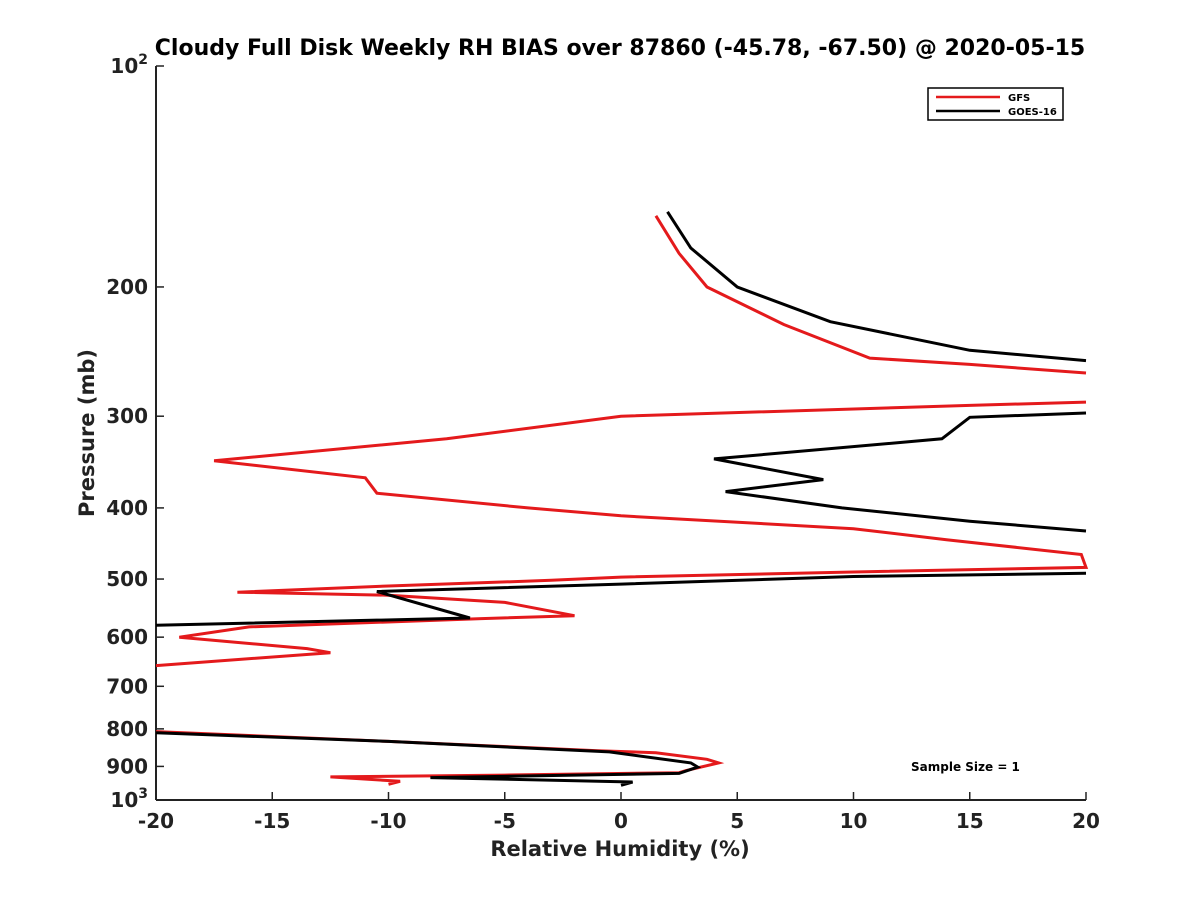  Describe the element at coordinates (1032, 112) in the screenshot. I see `legend-label-goes16: GOES-16` at that location.